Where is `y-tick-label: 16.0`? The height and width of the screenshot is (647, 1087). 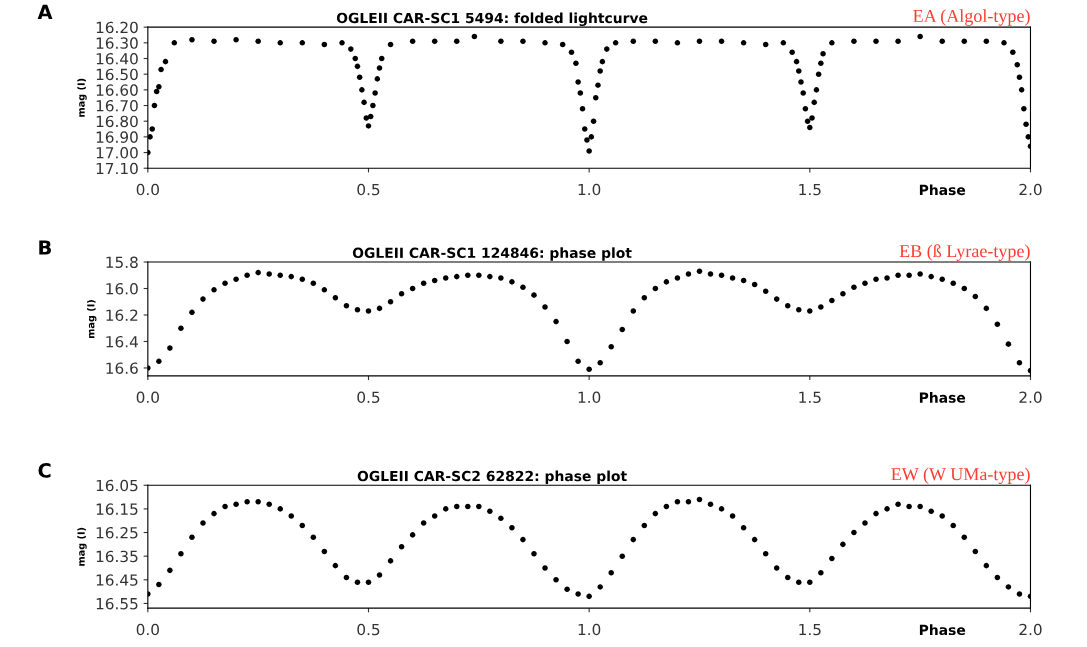 y-tick-label: 16.0 is located at coordinates (122, 288).